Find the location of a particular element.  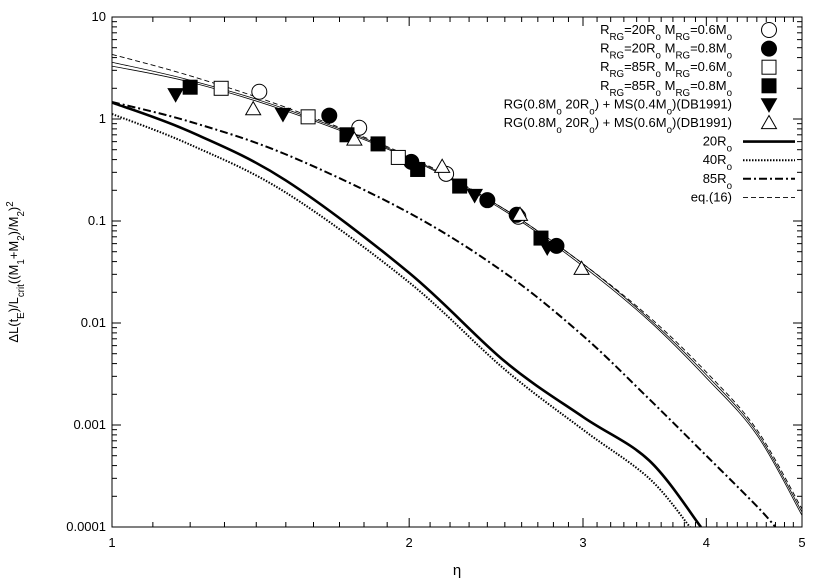

x-tick-label: 5 is located at coordinates (801, 542).